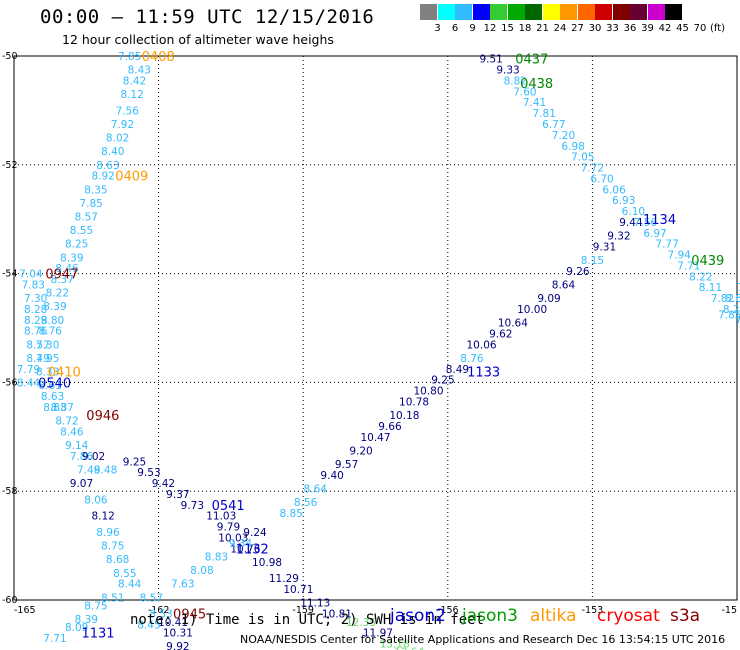  Describe the element at coordinates (578, 272) in the screenshot. I see `wave-height-point: 9.26` at that location.